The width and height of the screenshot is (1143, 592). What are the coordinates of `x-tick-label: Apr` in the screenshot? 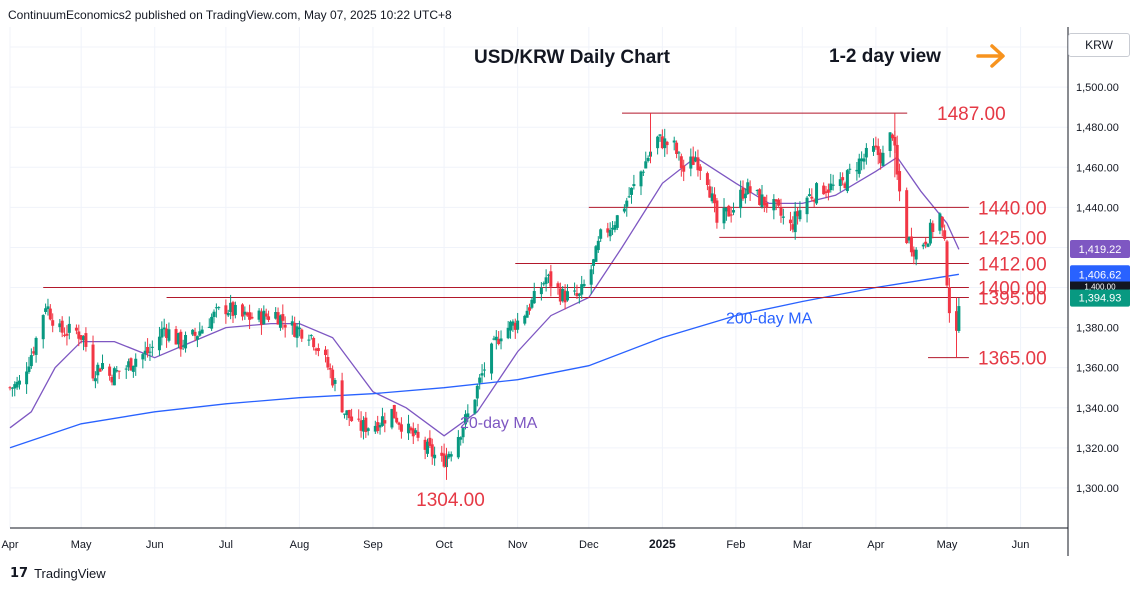 It's located at (875, 545).